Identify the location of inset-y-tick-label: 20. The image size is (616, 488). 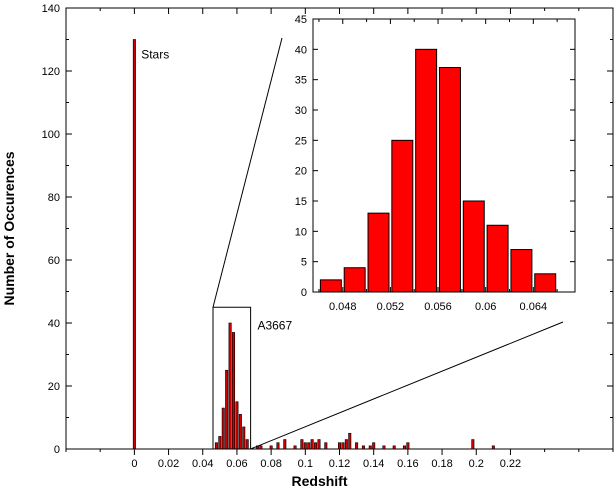
(301, 172).